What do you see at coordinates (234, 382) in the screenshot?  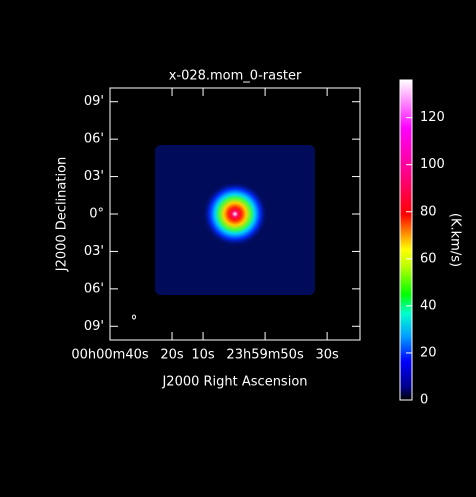 I see `x-axis-label: J2000 Right Ascension` at bounding box center [234, 382].